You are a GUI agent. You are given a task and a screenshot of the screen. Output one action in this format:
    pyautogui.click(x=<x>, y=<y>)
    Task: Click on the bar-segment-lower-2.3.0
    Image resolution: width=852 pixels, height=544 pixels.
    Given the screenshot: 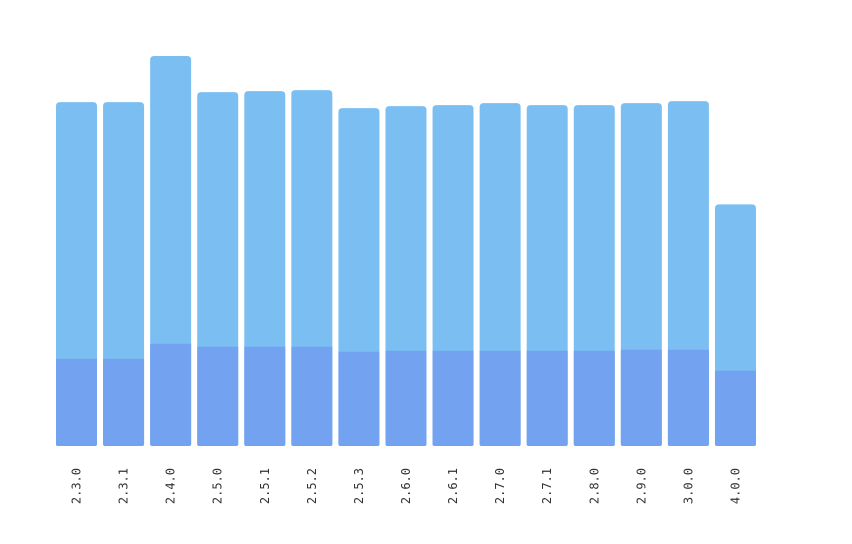 What is the action you would take?
    pyautogui.click(x=76, y=402)
    